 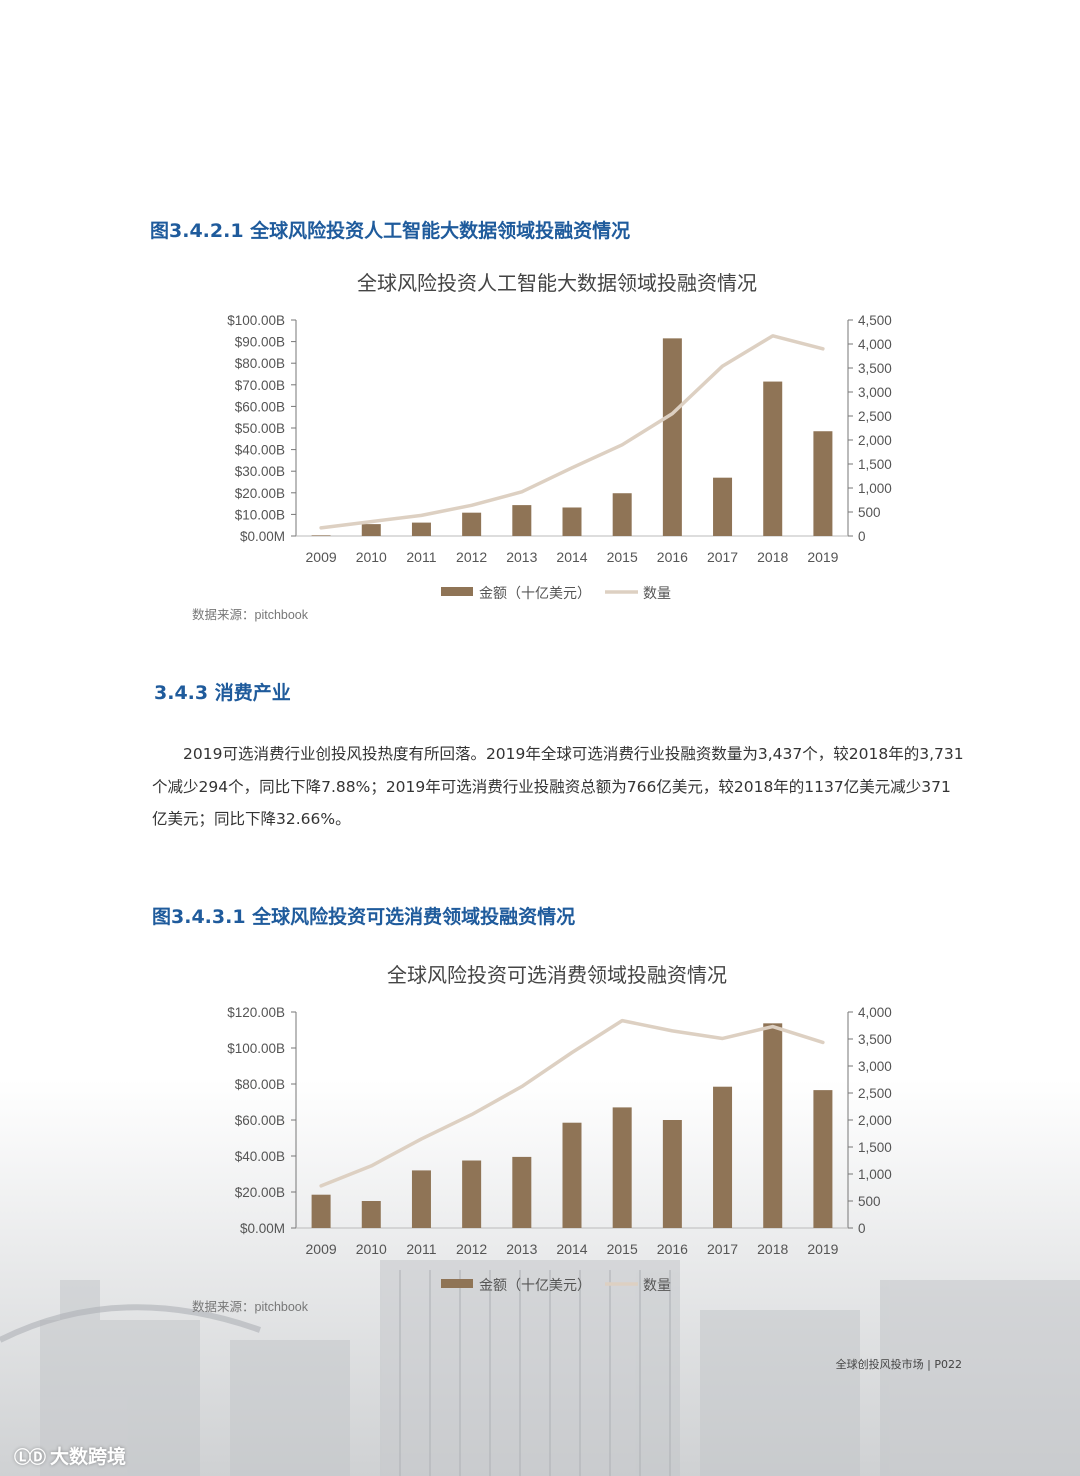 I want to click on y-right-tick-label: 1,500, so click(x=875, y=1147).